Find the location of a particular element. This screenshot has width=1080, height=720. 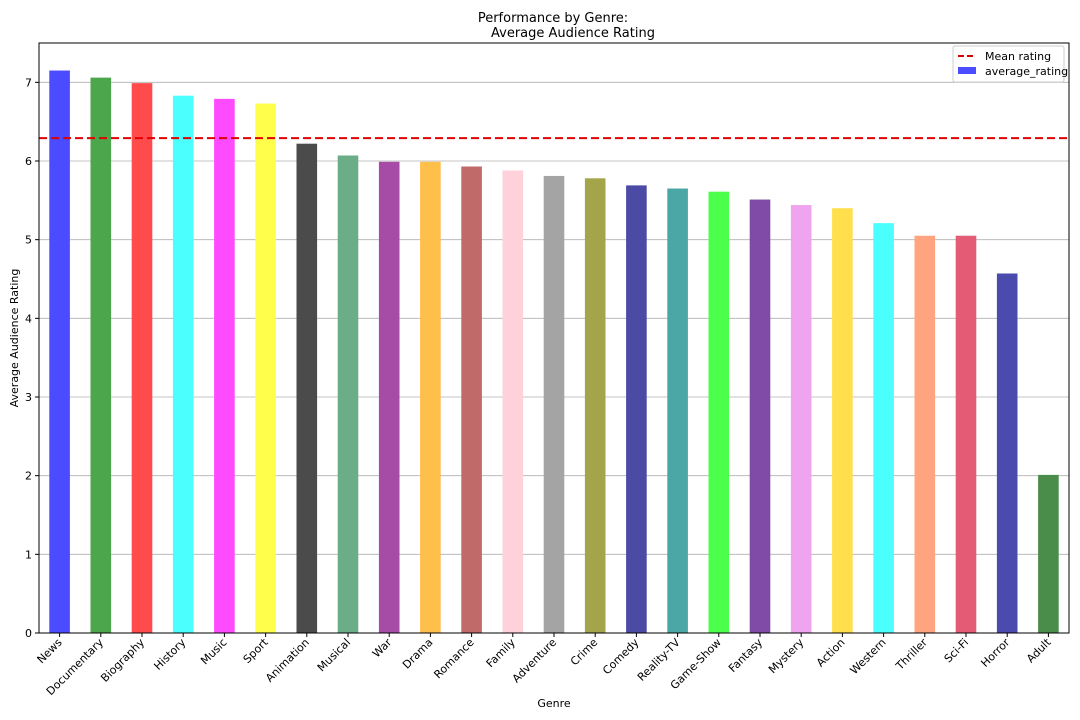

x-tick-label-thriller: Thriller is located at coordinates (912, 655).